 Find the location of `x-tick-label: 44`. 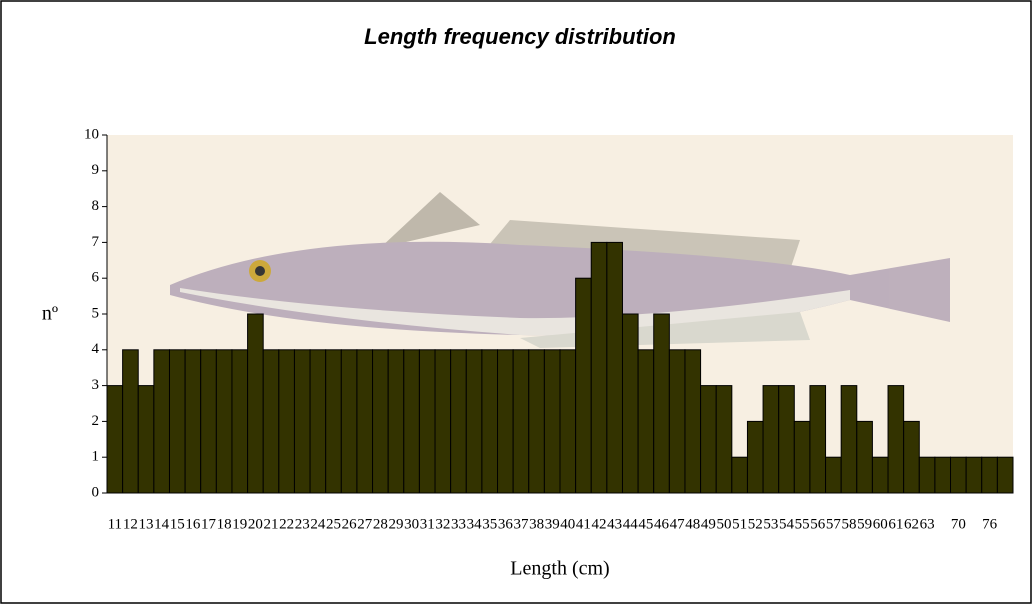

x-tick-label: 44 is located at coordinates (631, 524).